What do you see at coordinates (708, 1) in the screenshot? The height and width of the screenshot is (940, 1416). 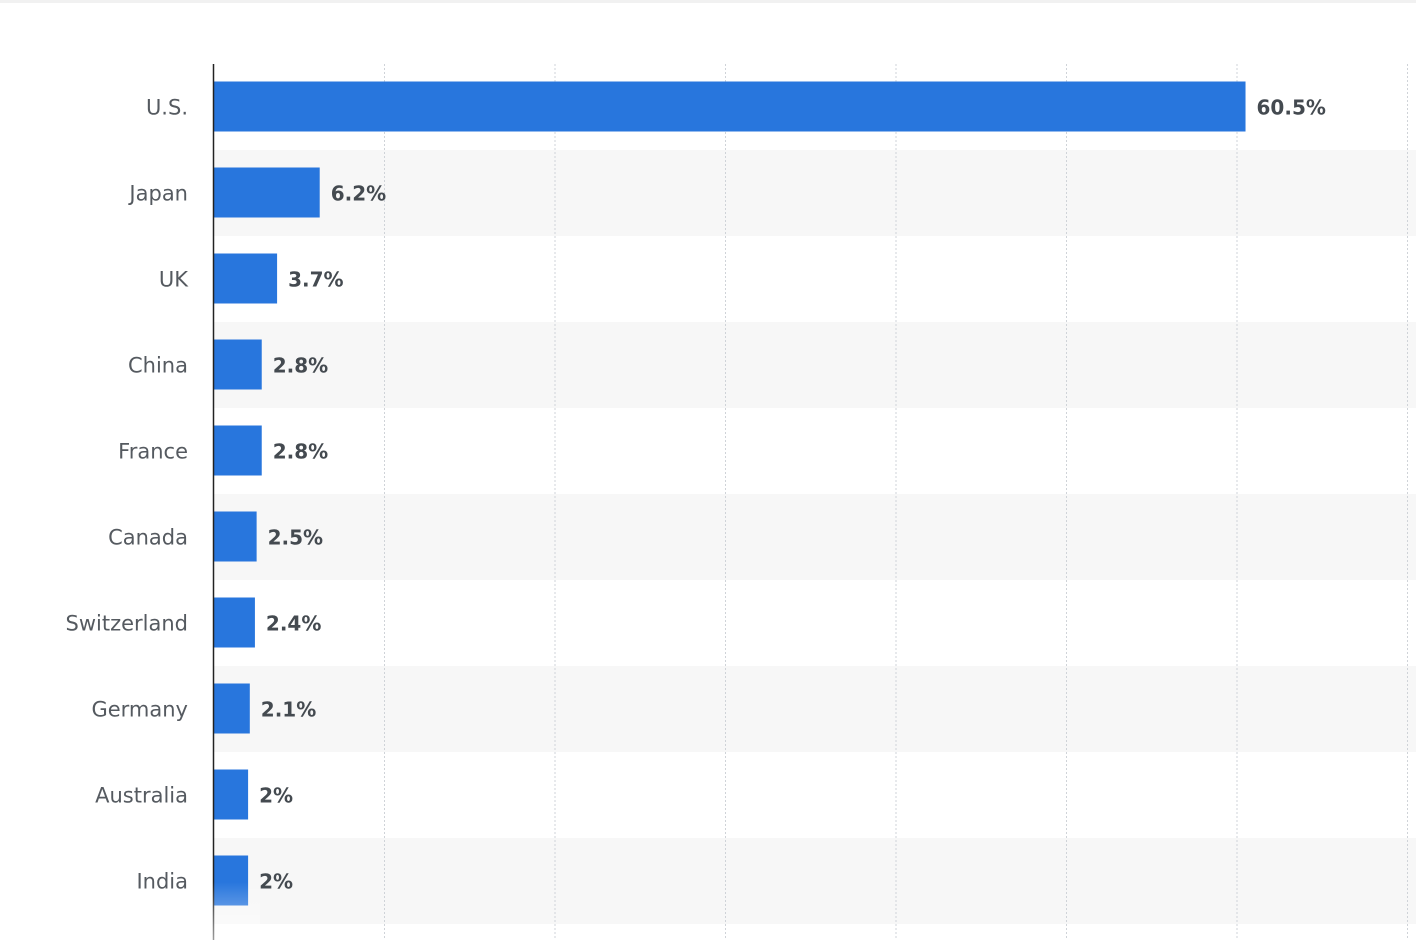 I see `chart-top-border` at bounding box center [708, 1].